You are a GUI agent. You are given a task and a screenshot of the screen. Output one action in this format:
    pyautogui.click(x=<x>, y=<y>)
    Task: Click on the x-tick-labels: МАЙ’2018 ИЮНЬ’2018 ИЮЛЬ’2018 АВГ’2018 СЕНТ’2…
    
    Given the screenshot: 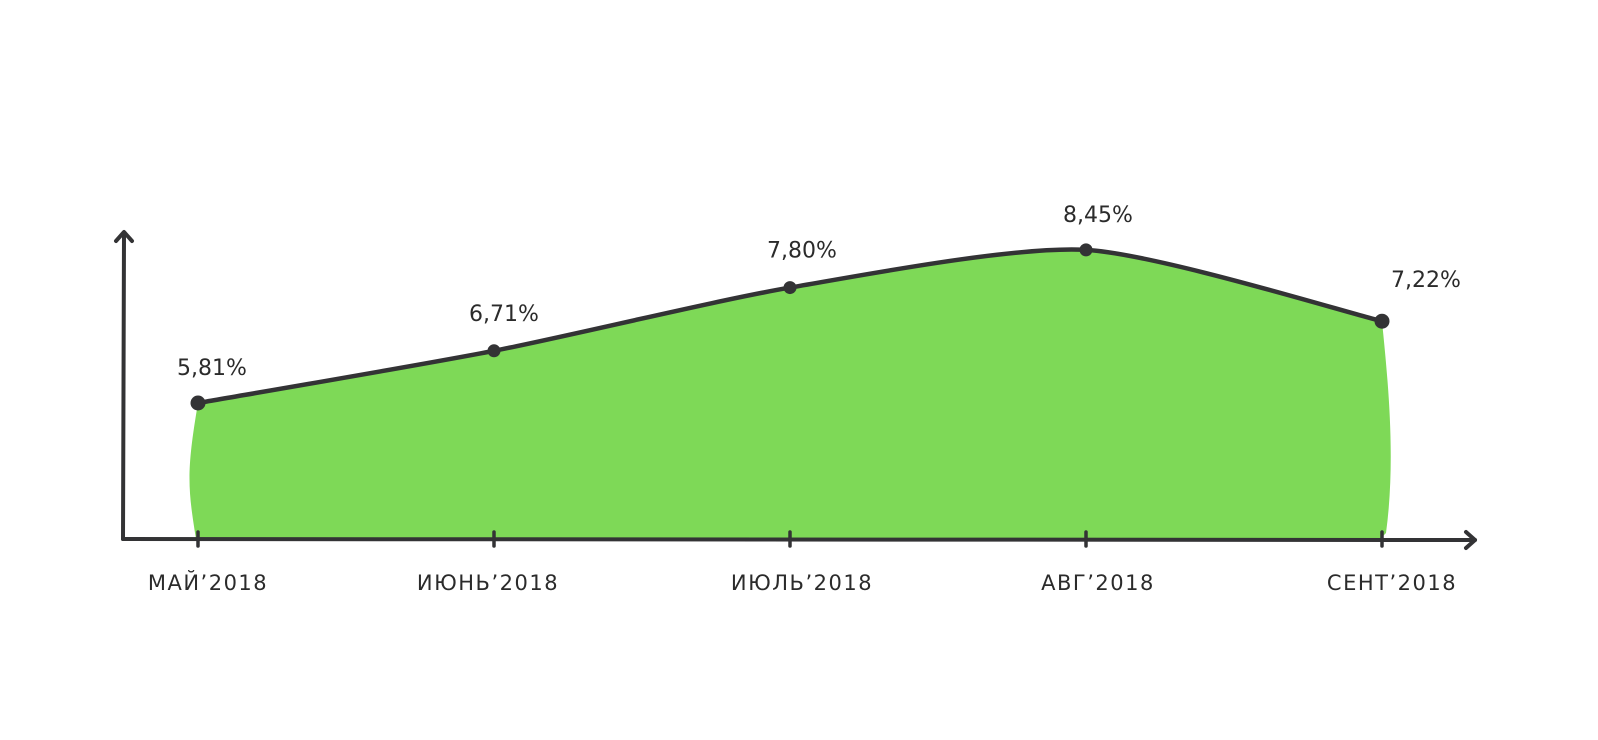 What is the action you would take?
    pyautogui.click(x=802, y=582)
    